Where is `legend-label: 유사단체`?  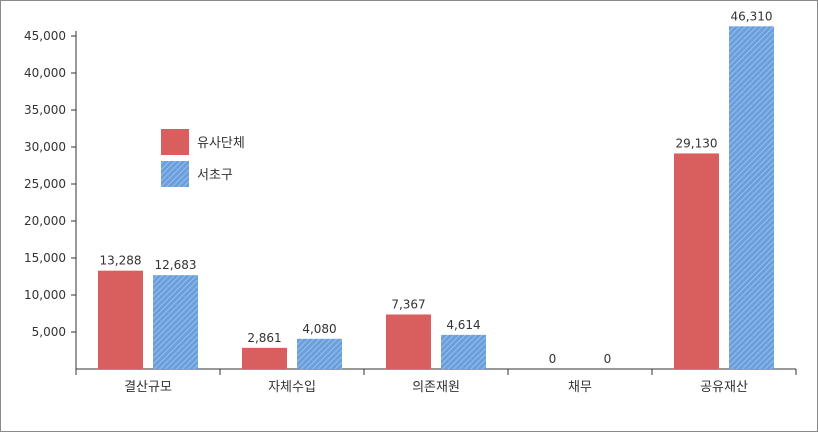
legend-label: 유사단체 is located at coordinates (221, 143).